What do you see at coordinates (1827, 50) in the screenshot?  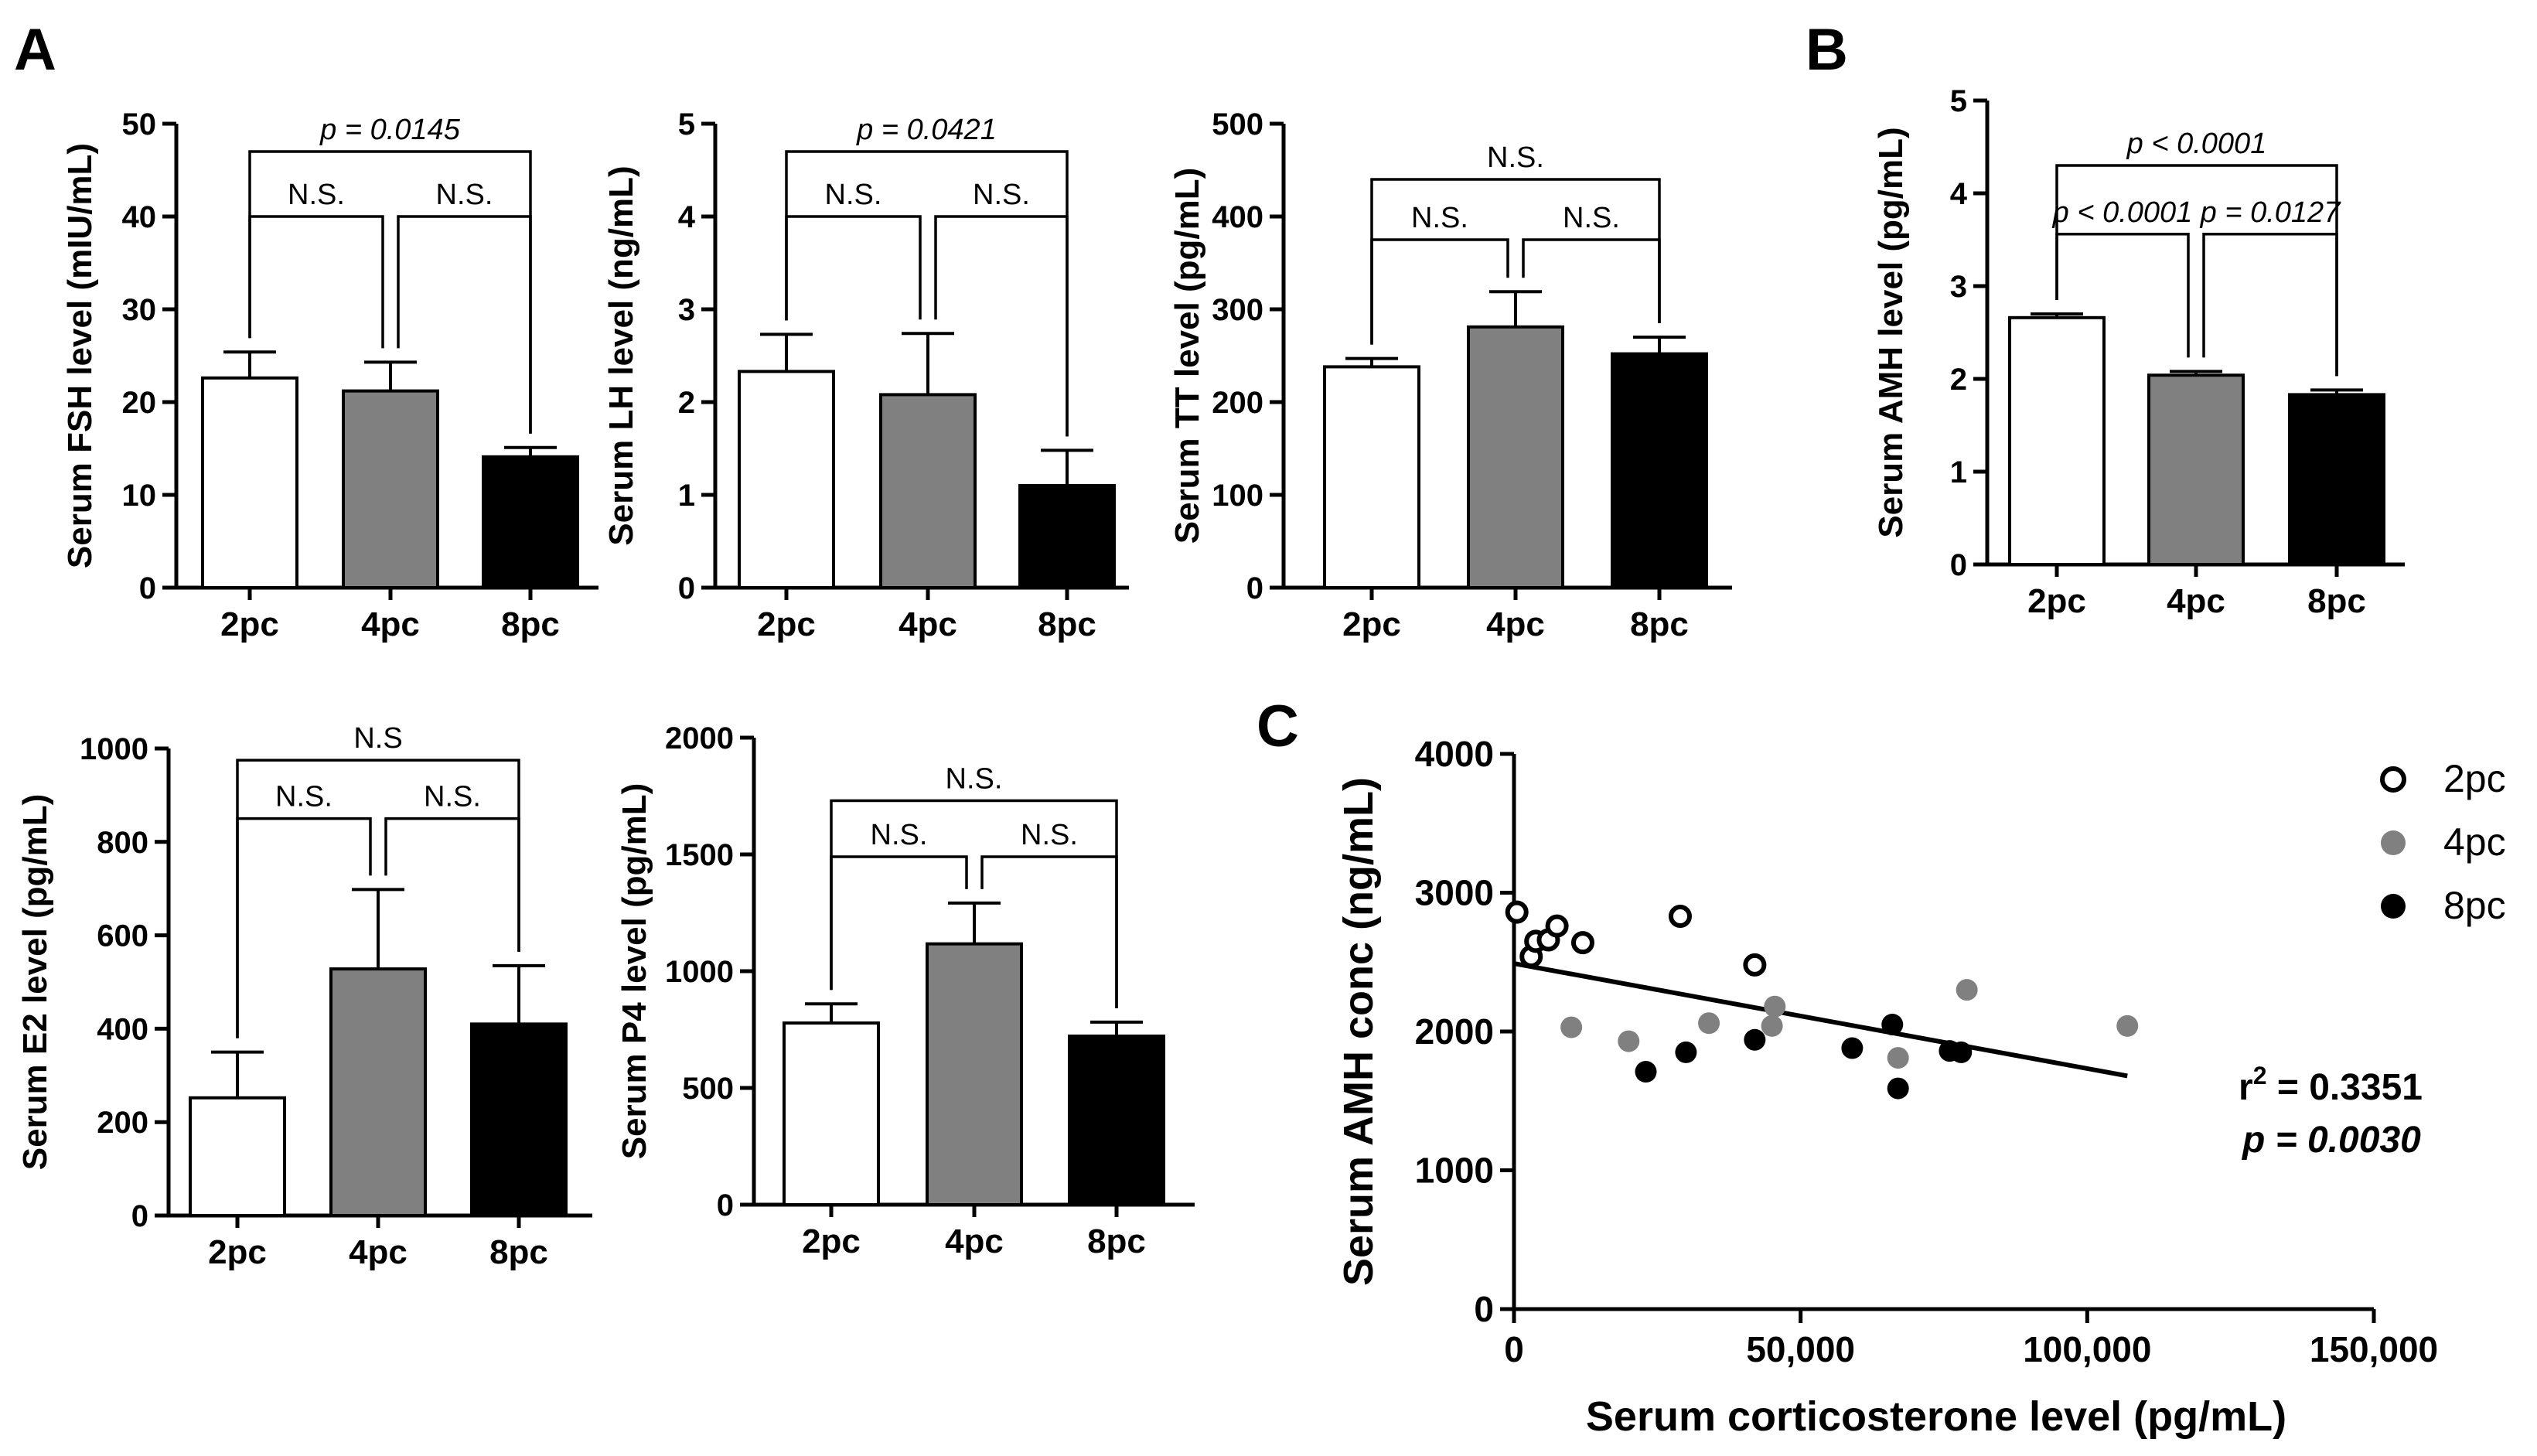 I see `panel-label-b: B` at bounding box center [1827, 50].